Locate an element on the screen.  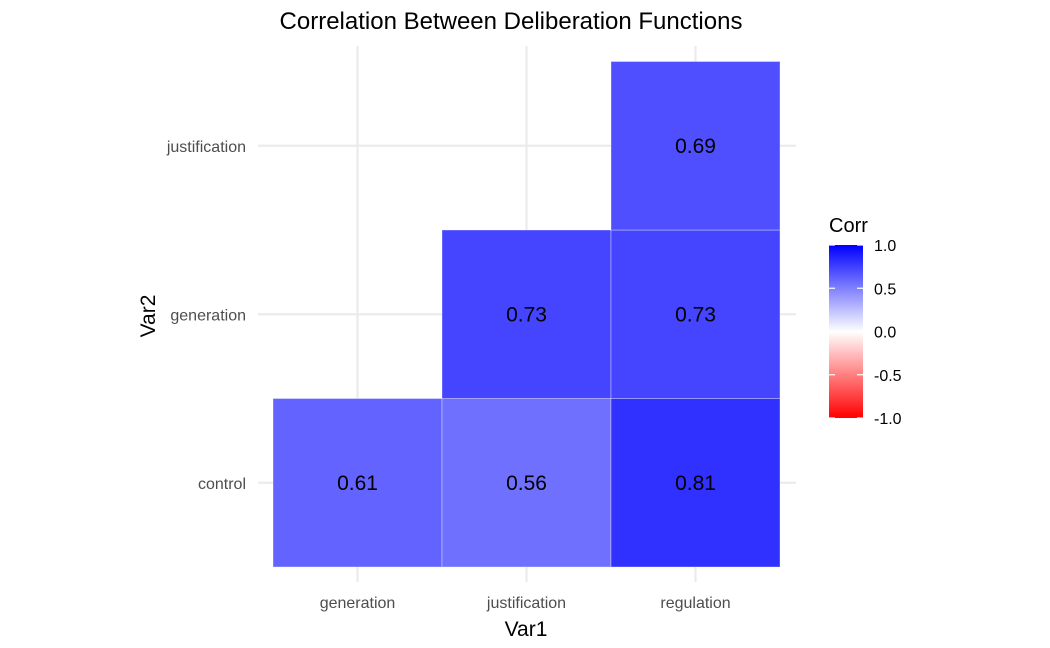
y-axis-title: Var2 is located at coordinates (148, 316).